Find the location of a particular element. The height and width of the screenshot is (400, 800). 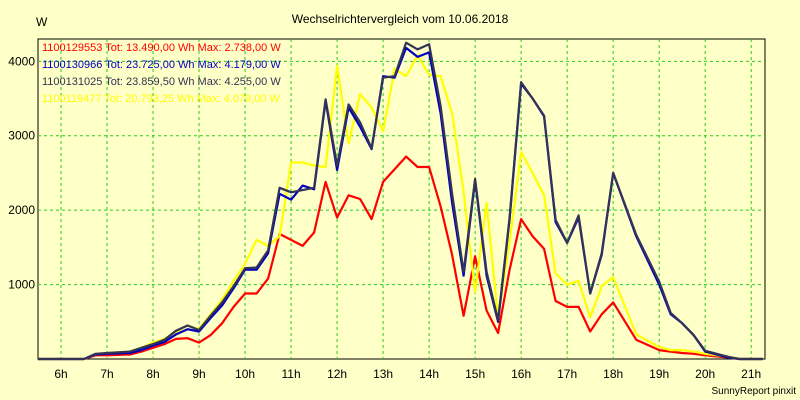

x-tick-label: 12h is located at coordinates (337, 374).